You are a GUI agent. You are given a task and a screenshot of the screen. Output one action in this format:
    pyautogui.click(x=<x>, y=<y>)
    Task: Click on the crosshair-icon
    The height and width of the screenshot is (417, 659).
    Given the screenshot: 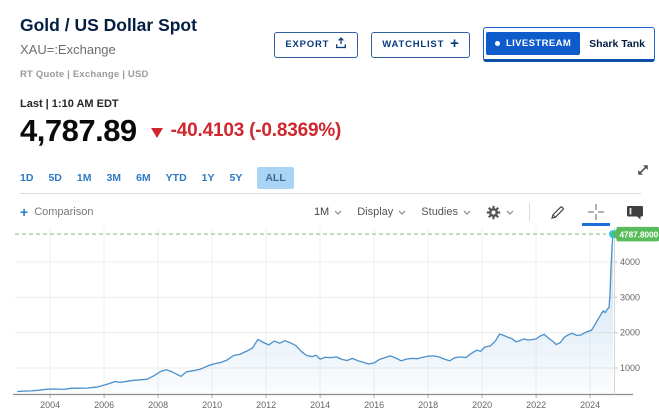 What is the action you would take?
    pyautogui.click(x=596, y=212)
    